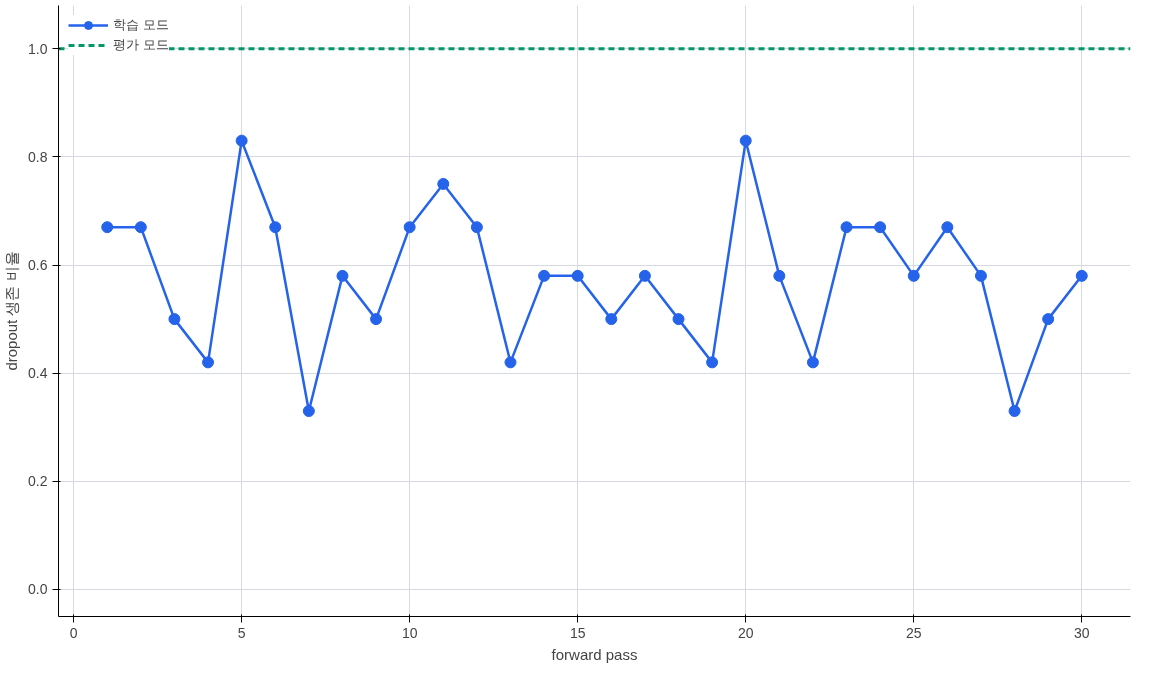 The image size is (1161, 675). I want to click on y-tick-label: 0.2, so click(38, 481).